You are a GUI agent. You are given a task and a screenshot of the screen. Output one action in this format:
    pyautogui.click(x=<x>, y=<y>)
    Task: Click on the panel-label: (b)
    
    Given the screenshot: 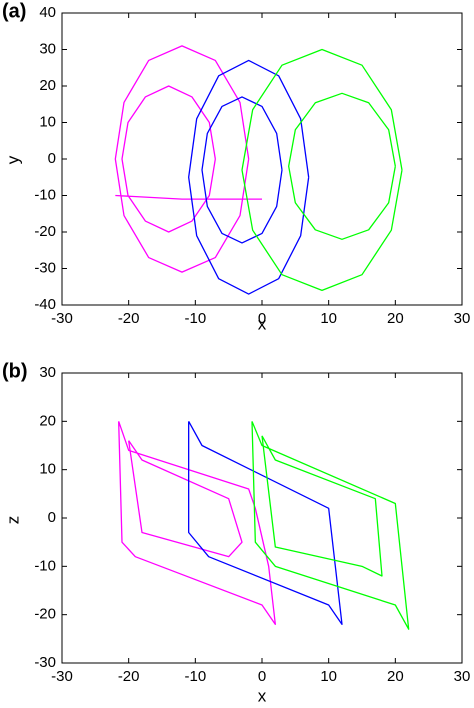 What is the action you would take?
    pyautogui.click(x=15, y=371)
    